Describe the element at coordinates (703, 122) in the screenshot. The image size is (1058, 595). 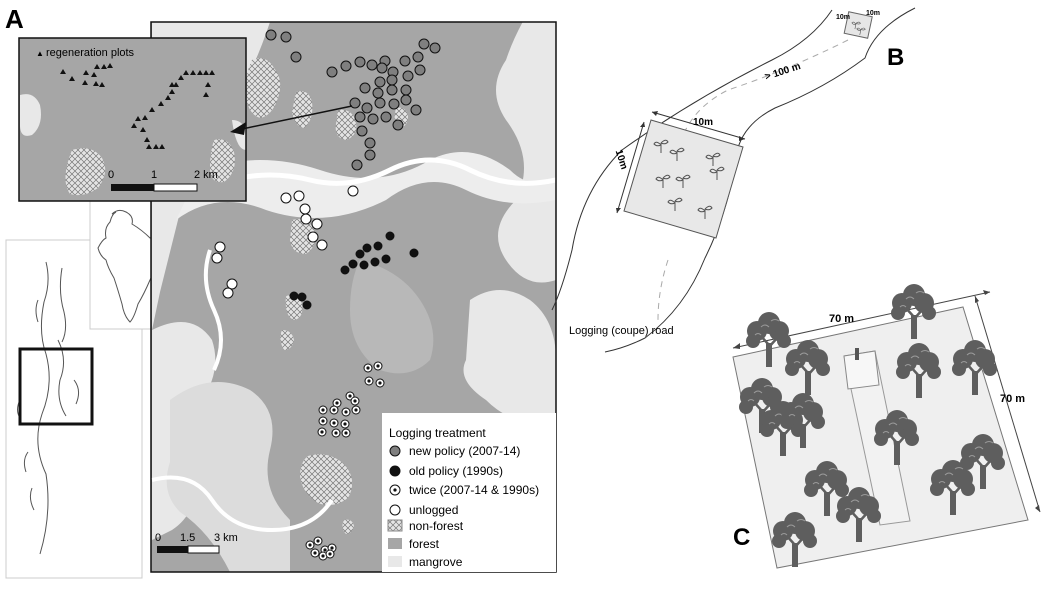
I see `plot-width-label: 10m` at that location.